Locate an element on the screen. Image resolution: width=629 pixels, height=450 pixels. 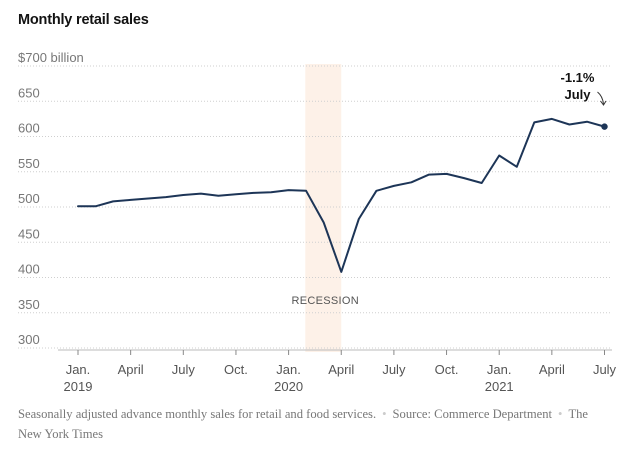
annotation-month: July is located at coordinates (577, 94).